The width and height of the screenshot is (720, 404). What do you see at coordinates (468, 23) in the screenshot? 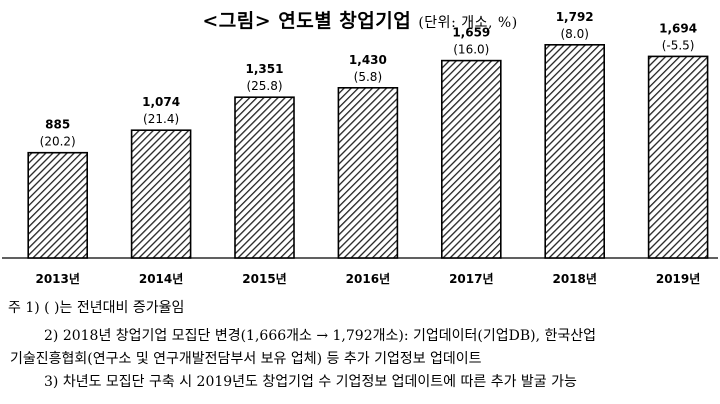
I see `chart-title-unit: (단위: 개소, %)` at bounding box center [468, 23].